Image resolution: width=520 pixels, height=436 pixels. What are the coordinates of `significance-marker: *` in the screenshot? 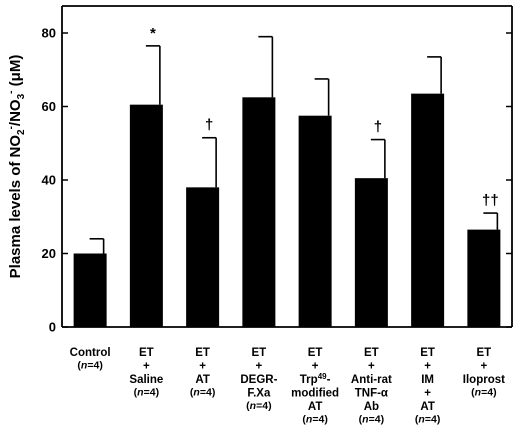 It's located at (153, 33).